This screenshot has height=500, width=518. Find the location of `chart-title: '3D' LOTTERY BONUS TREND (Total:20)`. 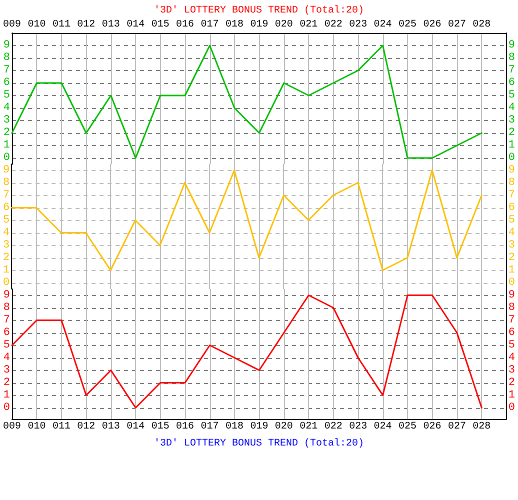

chart-title: '3D' LOTTERY BONUS TREND (Total:20) is located at coordinates (259, 10).